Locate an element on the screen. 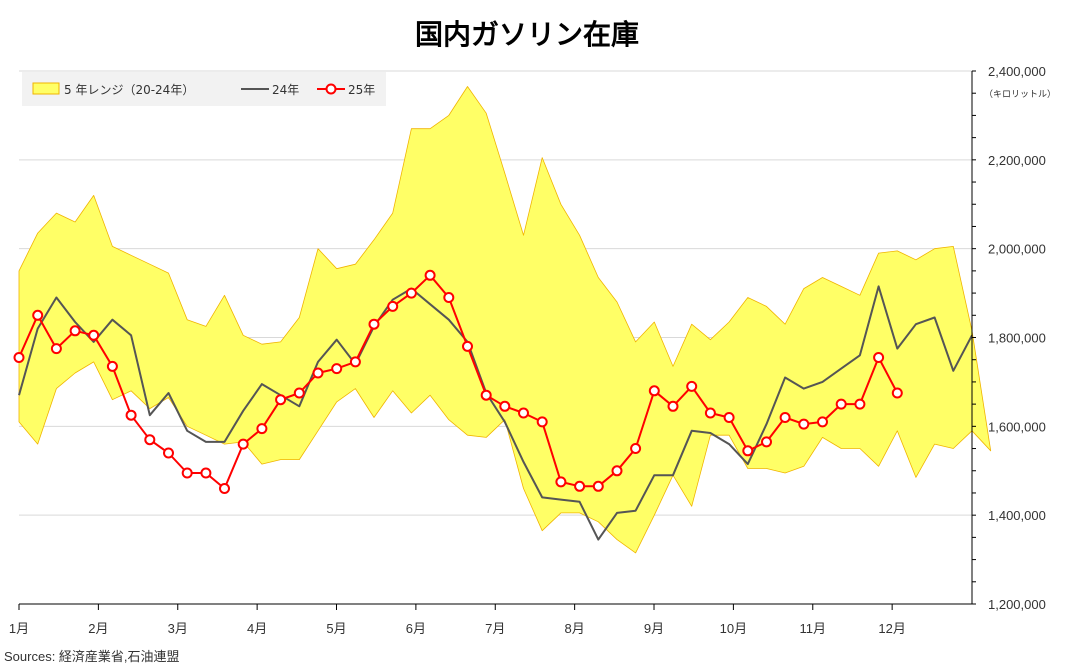 The width and height of the screenshot is (1065, 669). y-tick-label: 1,800,000 is located at coordinates (1017, 338).